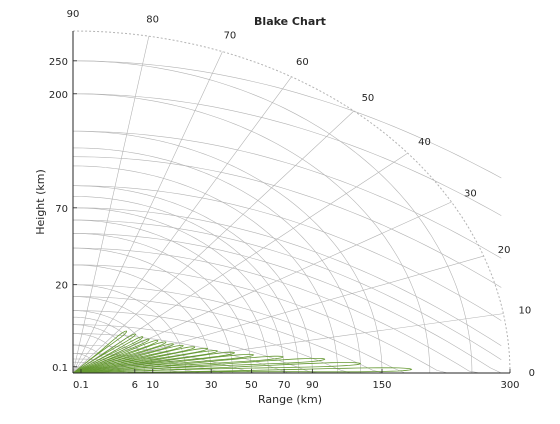 This screenshot has width=560, height=424. Describe the element at coordinates (312, 385) in the screenshot. I see `x-tick-label-6: 90` at that location.